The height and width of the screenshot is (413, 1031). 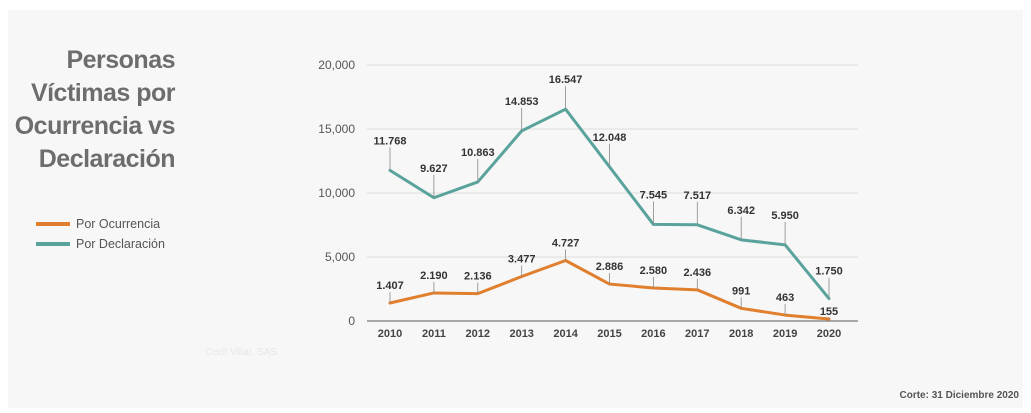 What do you see at coordinates (522, 102) in the screenshot?
I see `data-label: 14.853` at bounding box center [522, 102].